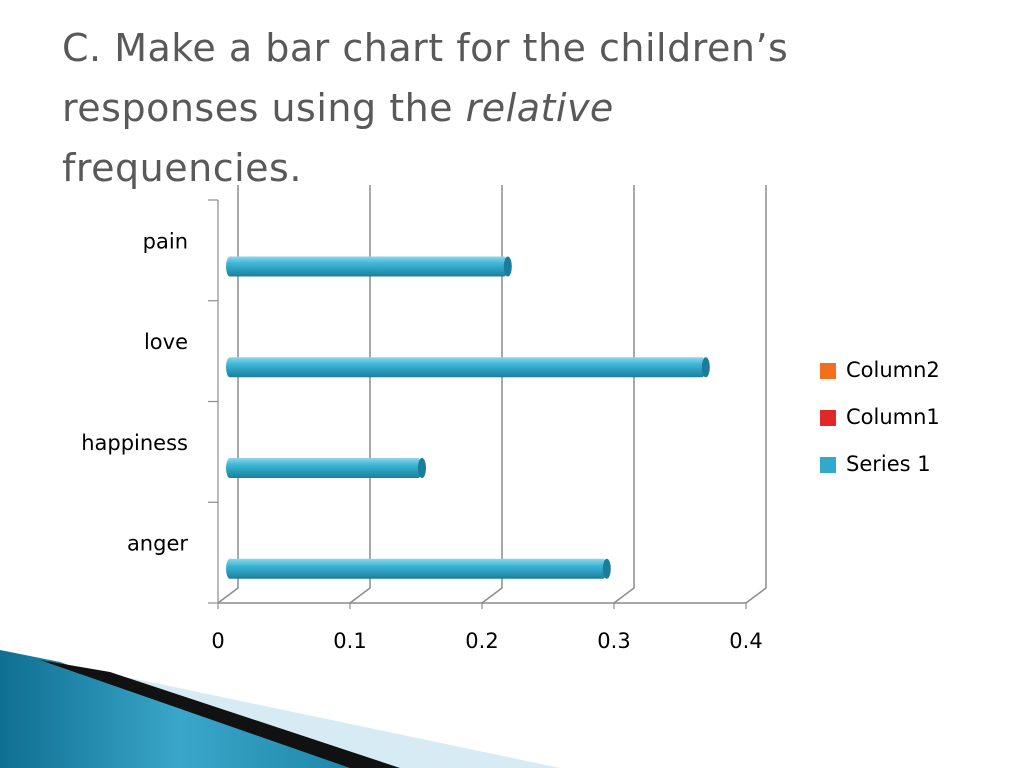  I want to click on bar-love, so click(468, 367).